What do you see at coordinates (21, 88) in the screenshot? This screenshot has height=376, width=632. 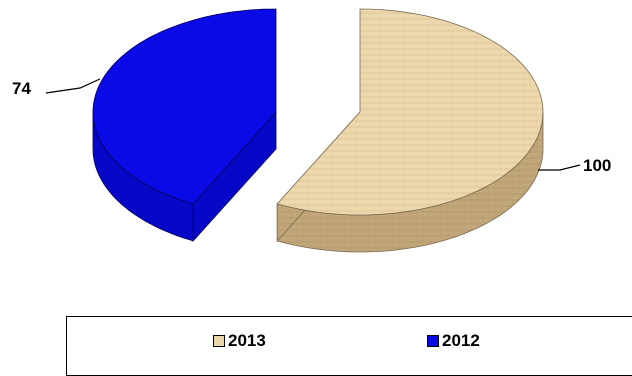 I see `data-label-2012: 74` at bounding box center [21, 88].